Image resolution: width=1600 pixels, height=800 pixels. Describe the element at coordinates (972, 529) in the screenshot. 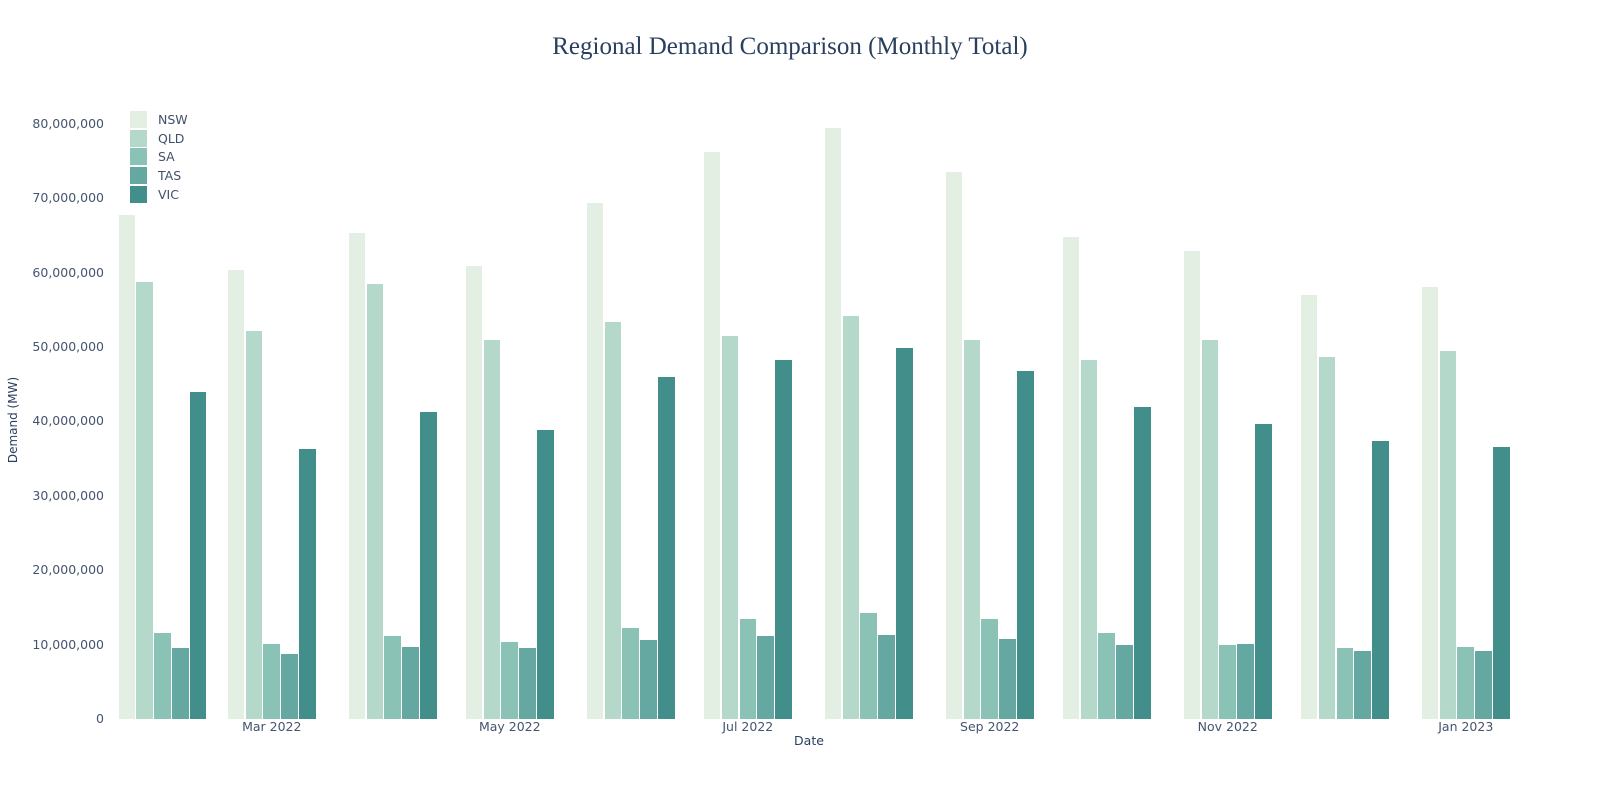

I see `bar-qld-sep-2022` at that location.